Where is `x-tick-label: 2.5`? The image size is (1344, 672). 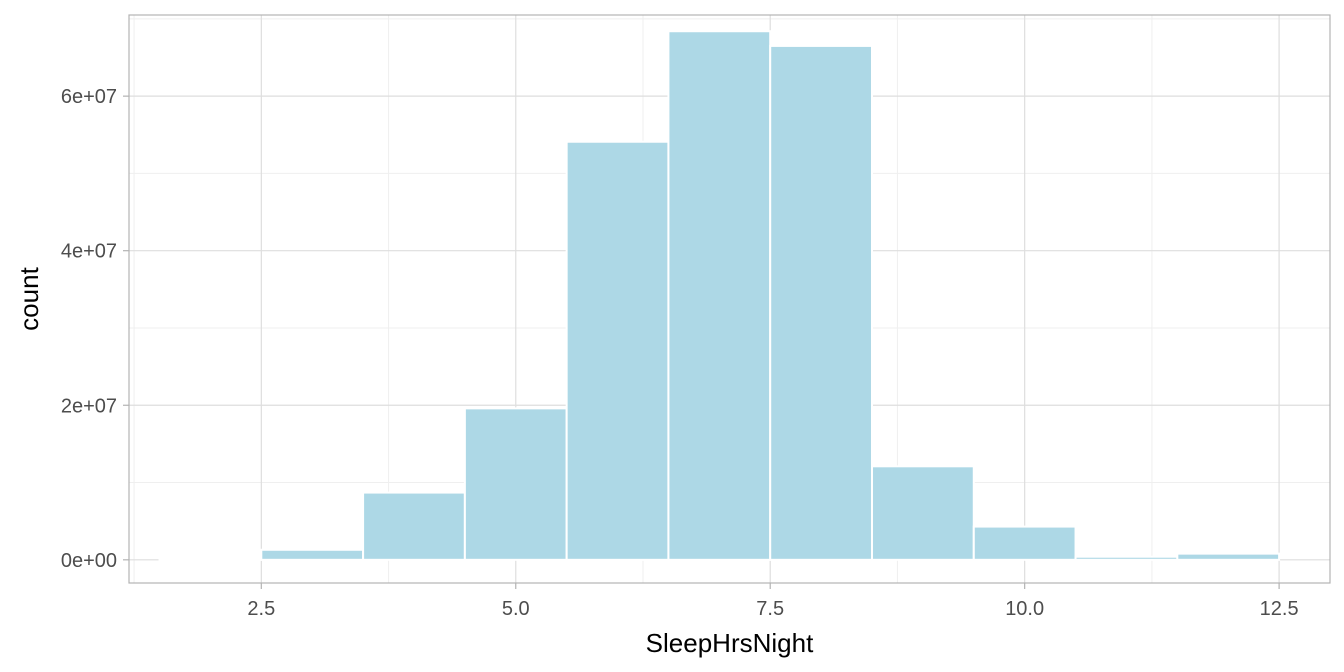 x-tick-label: 2.5 is located at coordinates (261, 609).